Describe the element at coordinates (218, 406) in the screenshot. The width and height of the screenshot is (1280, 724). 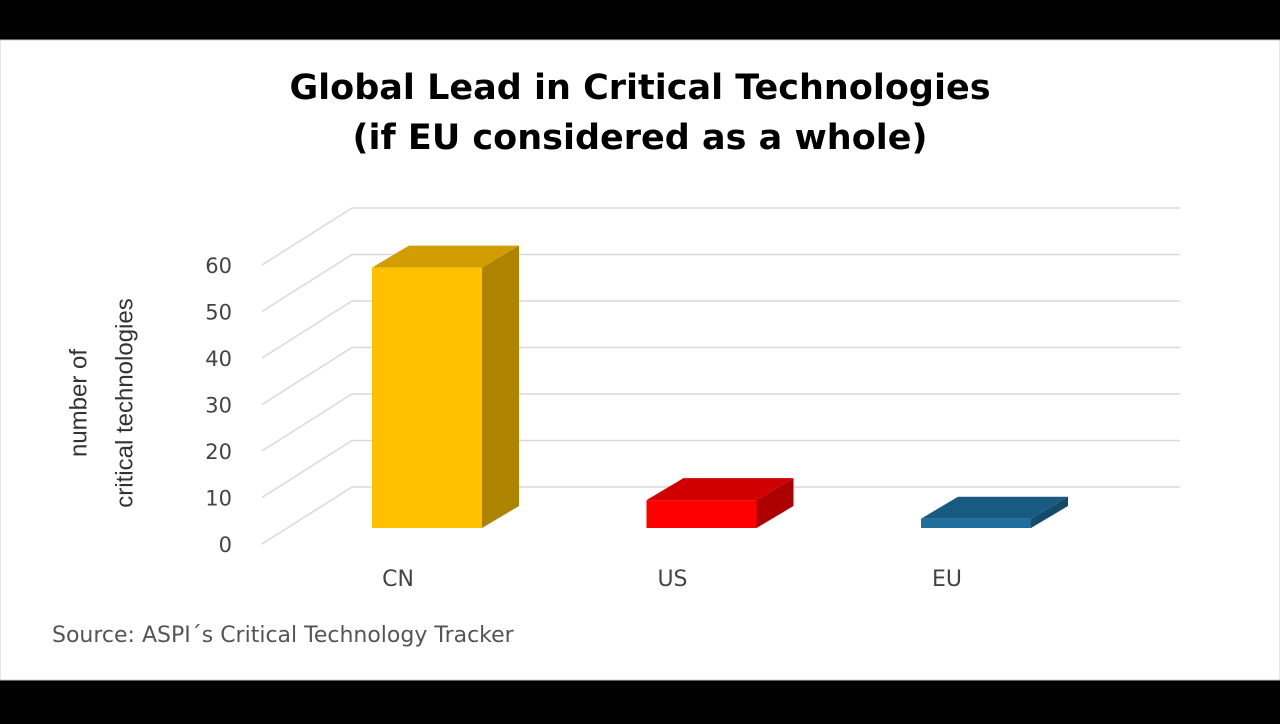
I see `y-tick-label: 30` at that location.